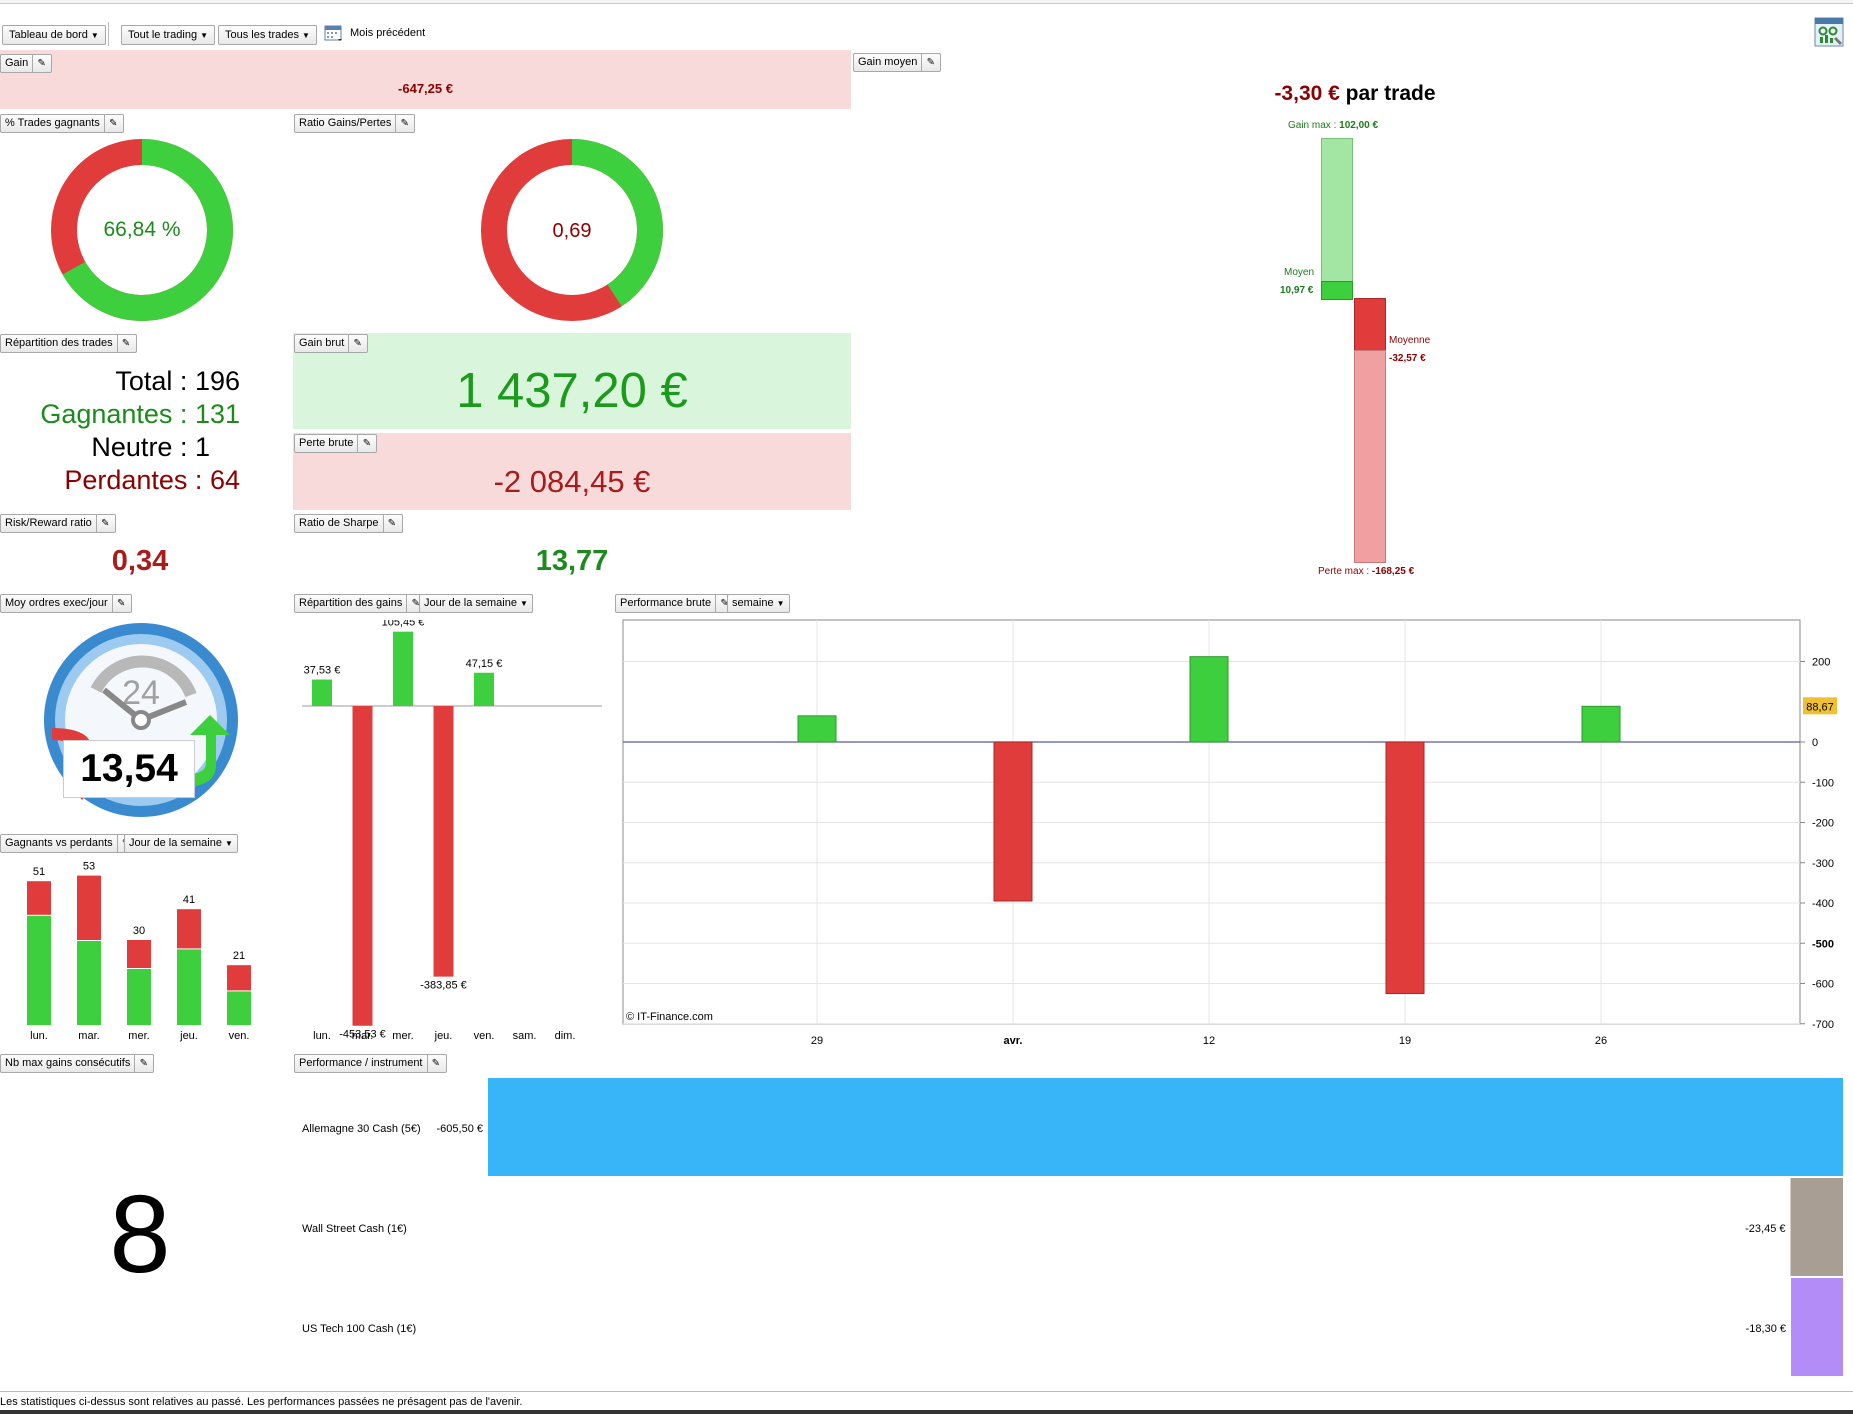  Describe the element at coordinates (443, 1036) in the screenshot. I see `x-tick-label: jeu.` at that location.